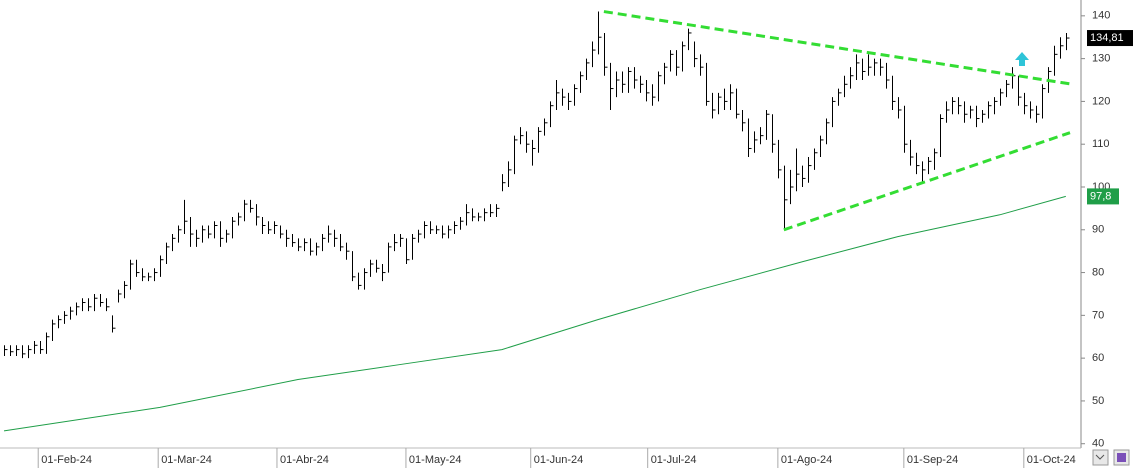 The width and height of the screenshot is (1139, 468). I want to click on x-tick-label: 01-May-24, so click(435, 460).